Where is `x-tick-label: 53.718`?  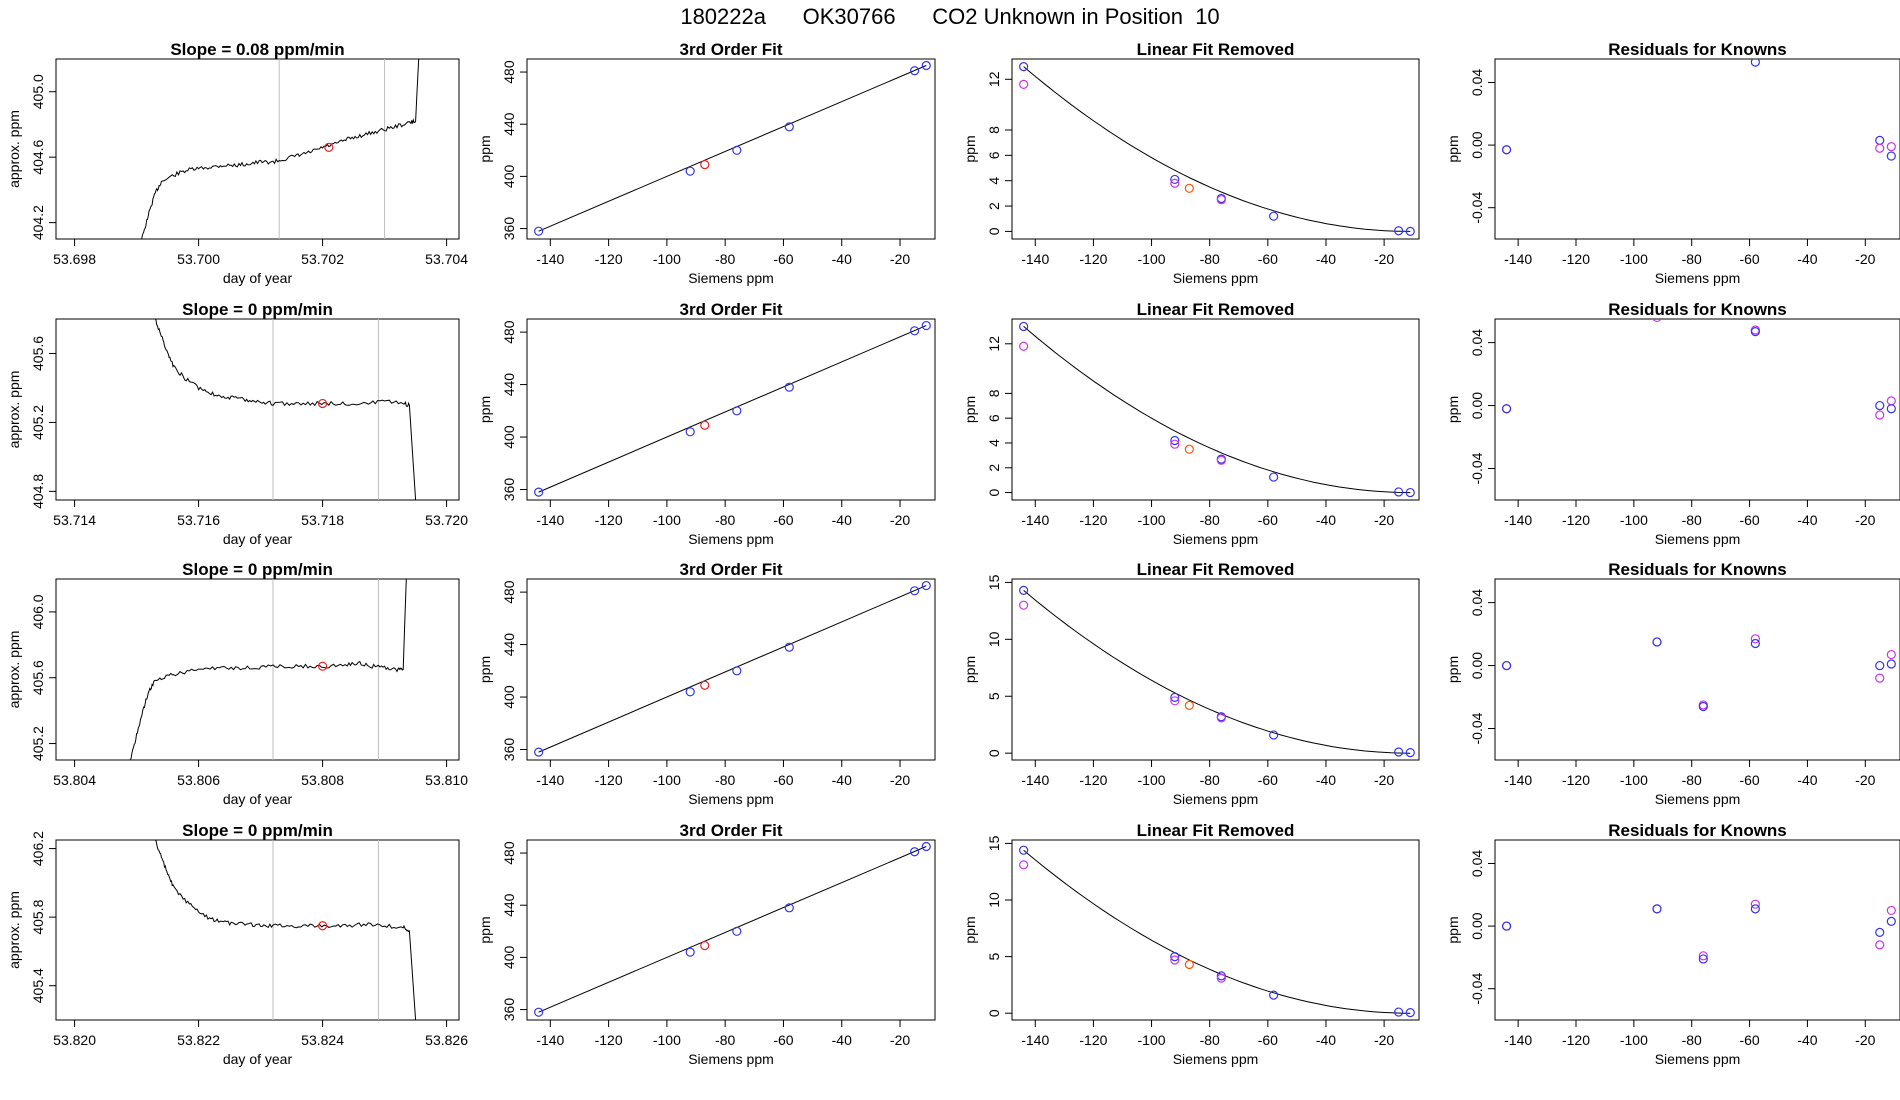 x-tick-label: 53.718 is located at coordinates (322, 520).